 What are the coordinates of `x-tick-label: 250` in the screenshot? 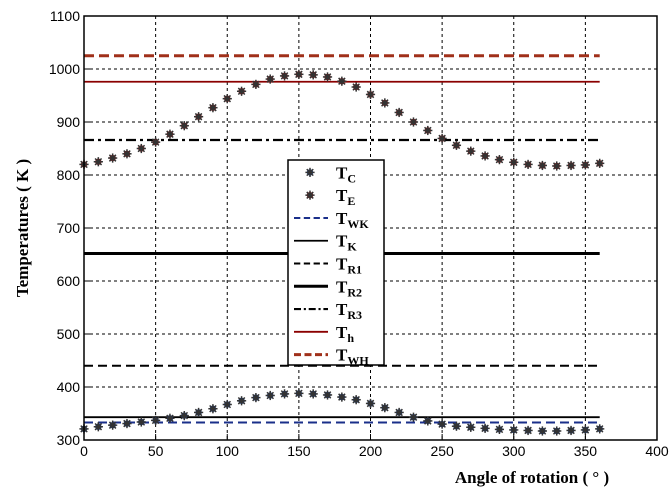 It's located at (442, 451).